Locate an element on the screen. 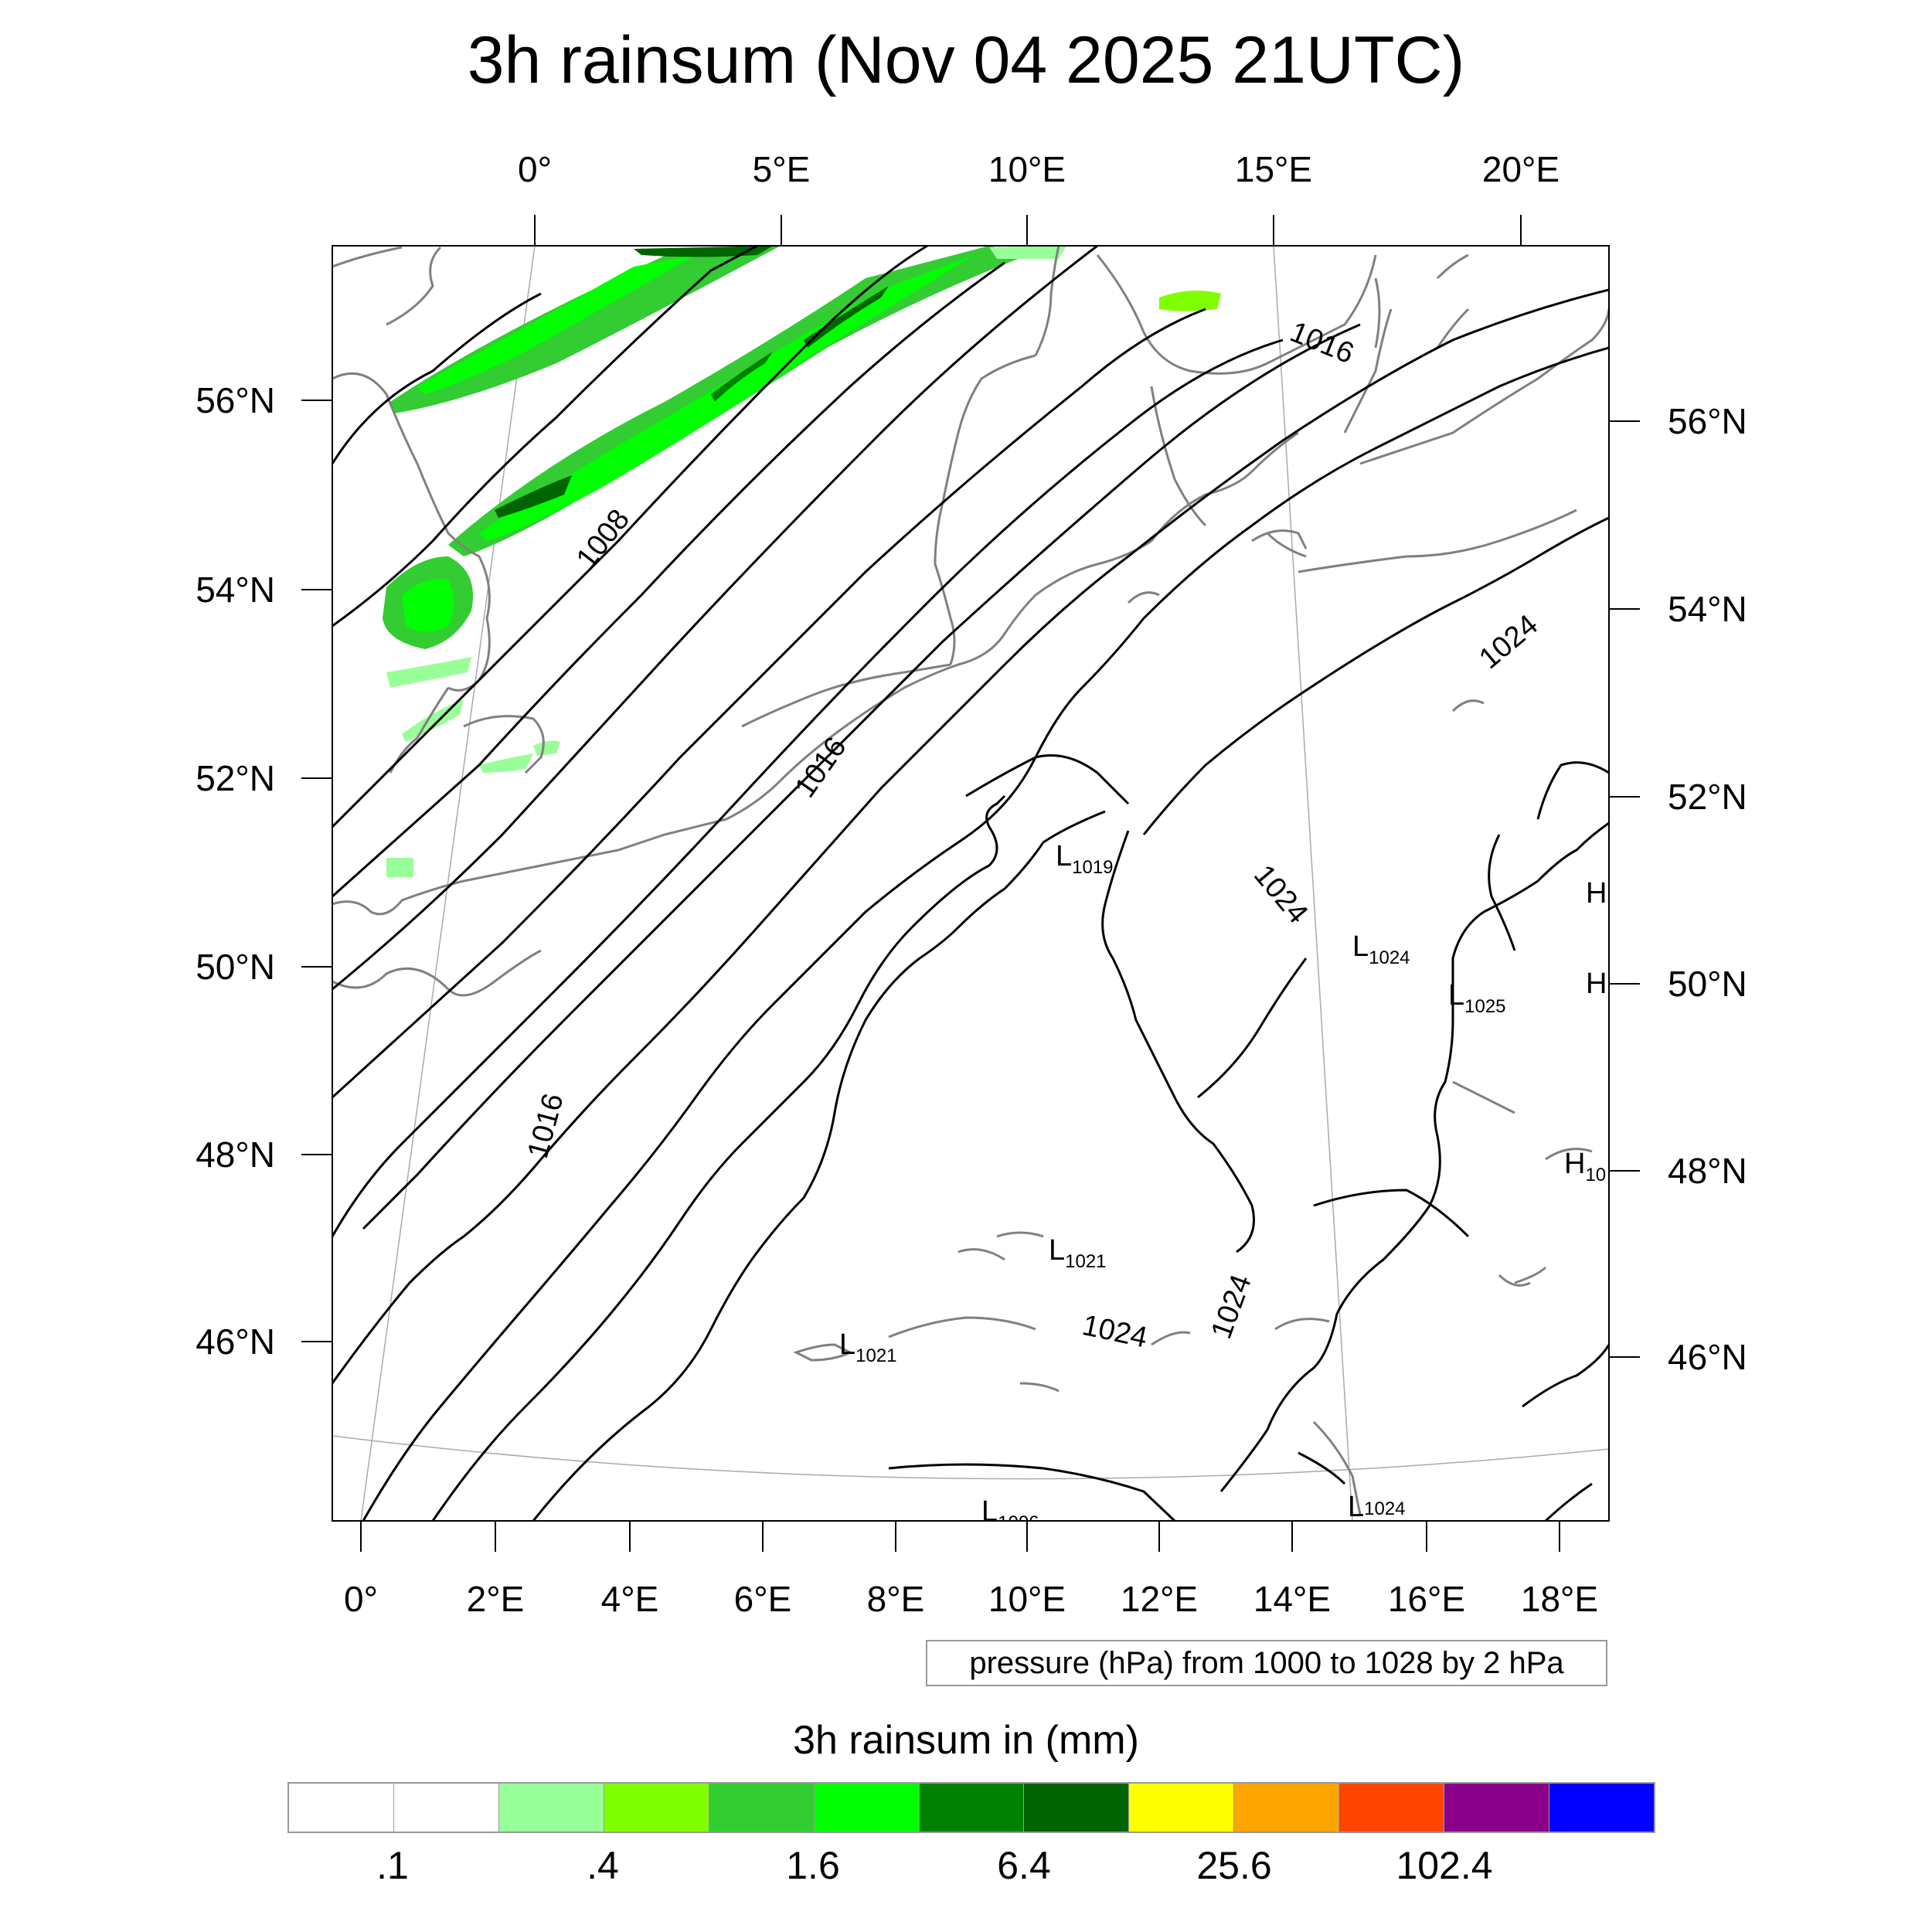 Image resolution: width=1932 pixels, height=1932 pixels. left-lat-label: 46°N is located at coordinates (236, 1341).